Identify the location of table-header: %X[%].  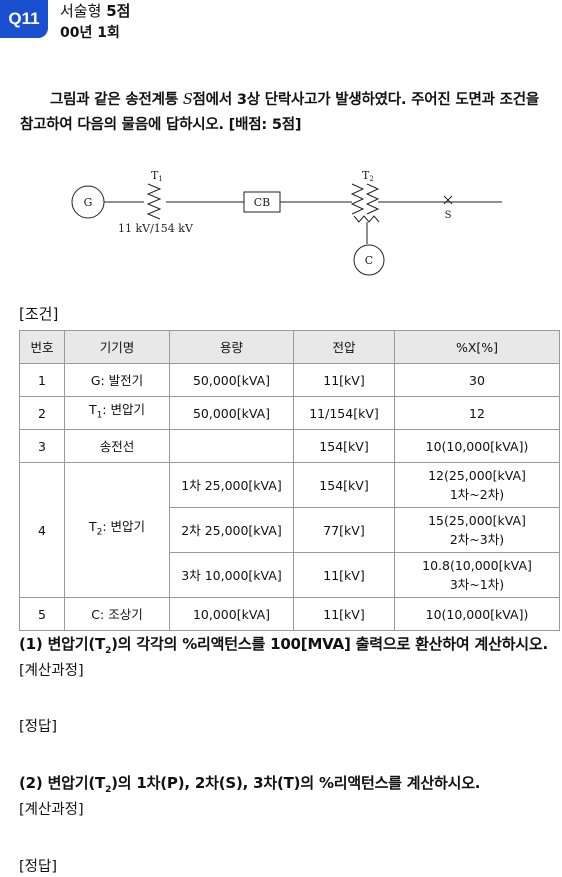
(477, 347).